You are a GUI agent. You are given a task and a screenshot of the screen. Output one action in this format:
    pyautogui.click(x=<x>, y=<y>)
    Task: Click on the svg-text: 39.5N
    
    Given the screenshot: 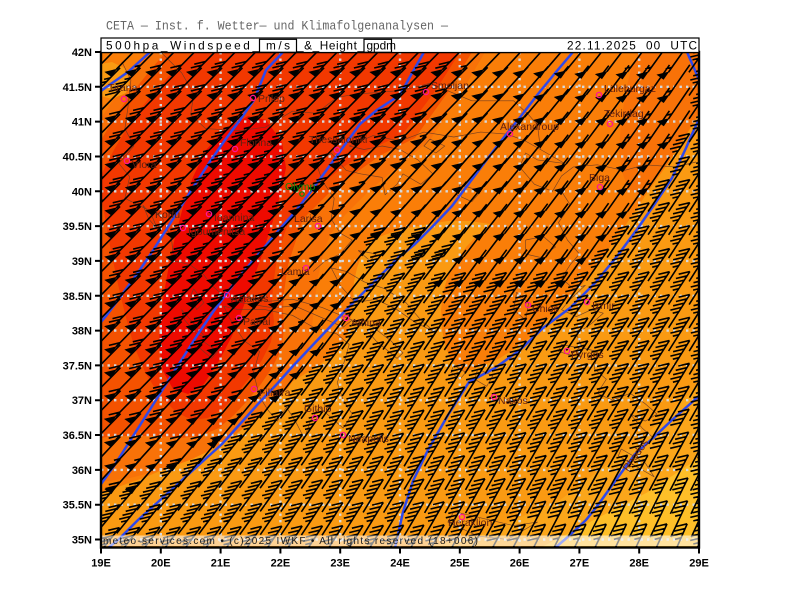 What is the action you would take?
    pyautogui.click(x=77, y=227)
    